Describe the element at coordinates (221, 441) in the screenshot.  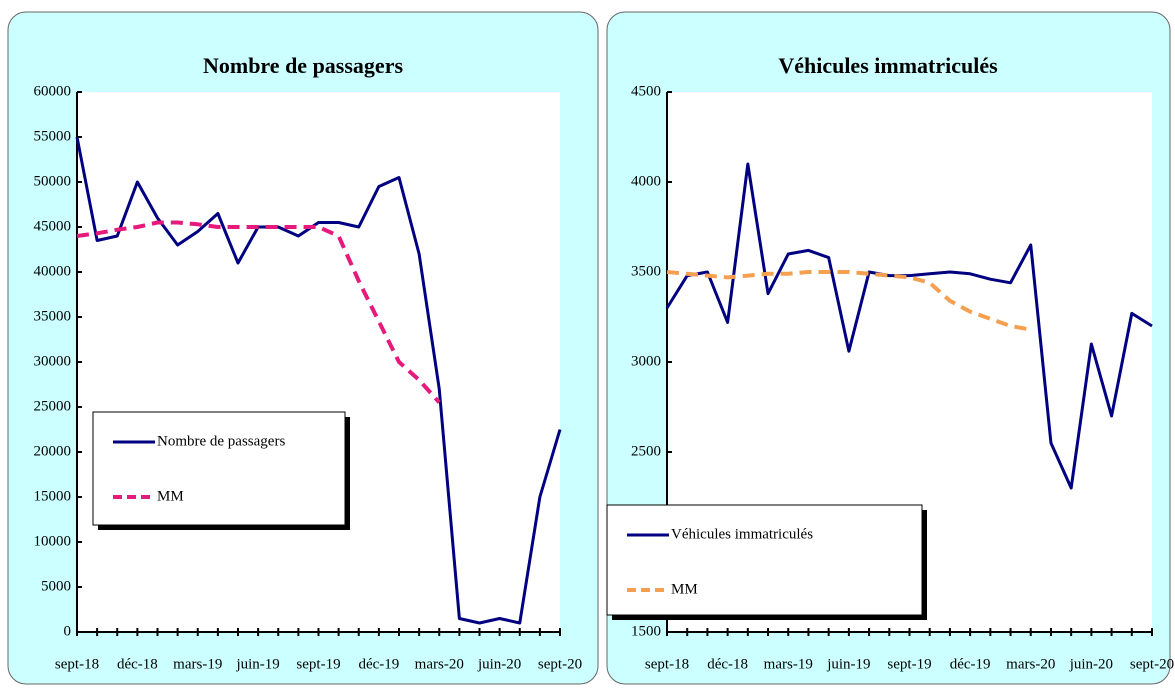
I see `legend-label: Nombre de passagers` at that location.